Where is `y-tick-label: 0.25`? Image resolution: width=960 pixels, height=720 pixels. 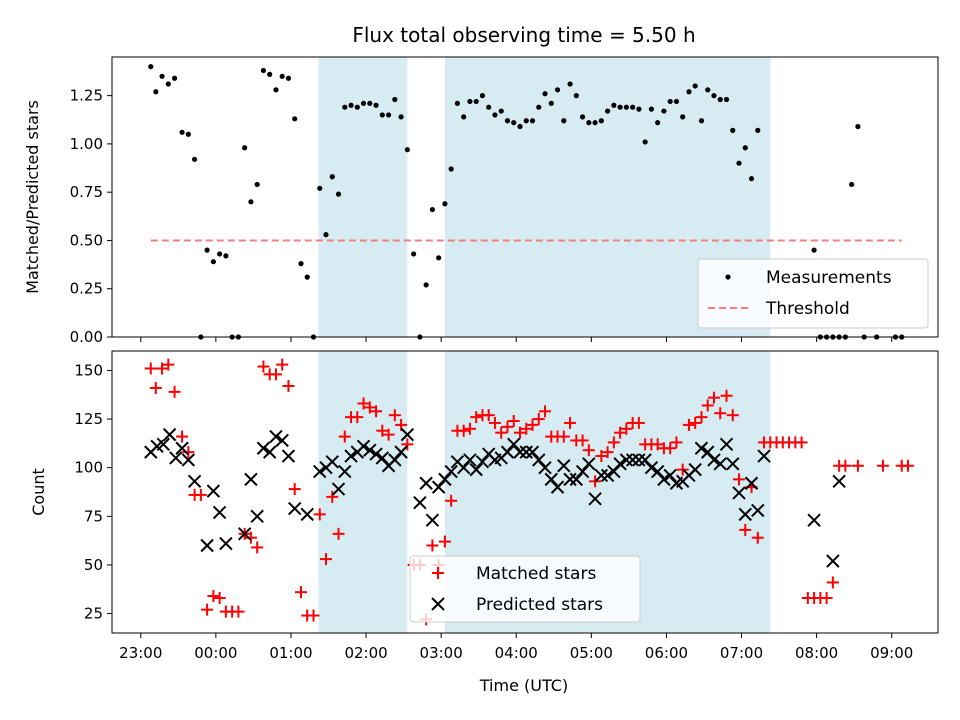 y-tick-label: 0.25 is located at coordinates (86, 289).